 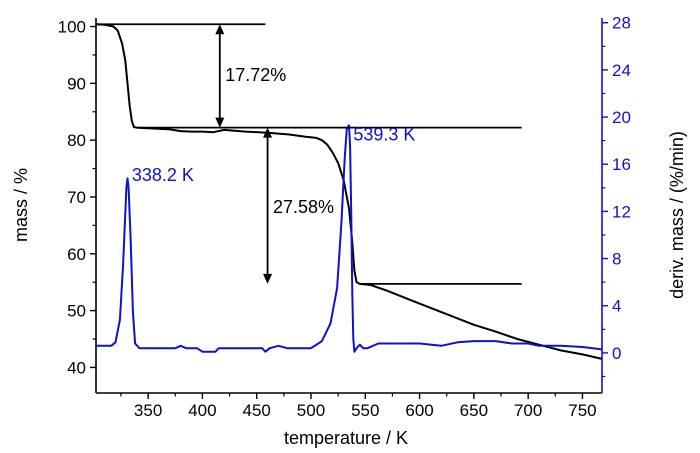 What do you see at coordinates (621, 70) in the screenshot?
I see `right-tick-label: 24` at bounding box center [621, 70].